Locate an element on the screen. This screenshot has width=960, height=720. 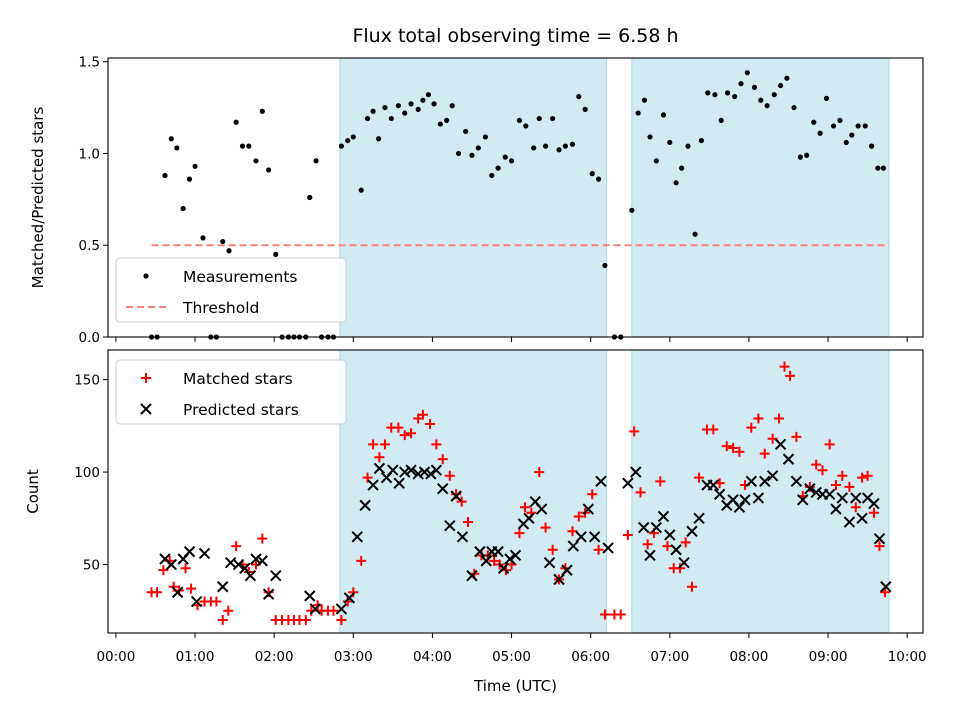
legend-marker is located at coordinates (146, 409).